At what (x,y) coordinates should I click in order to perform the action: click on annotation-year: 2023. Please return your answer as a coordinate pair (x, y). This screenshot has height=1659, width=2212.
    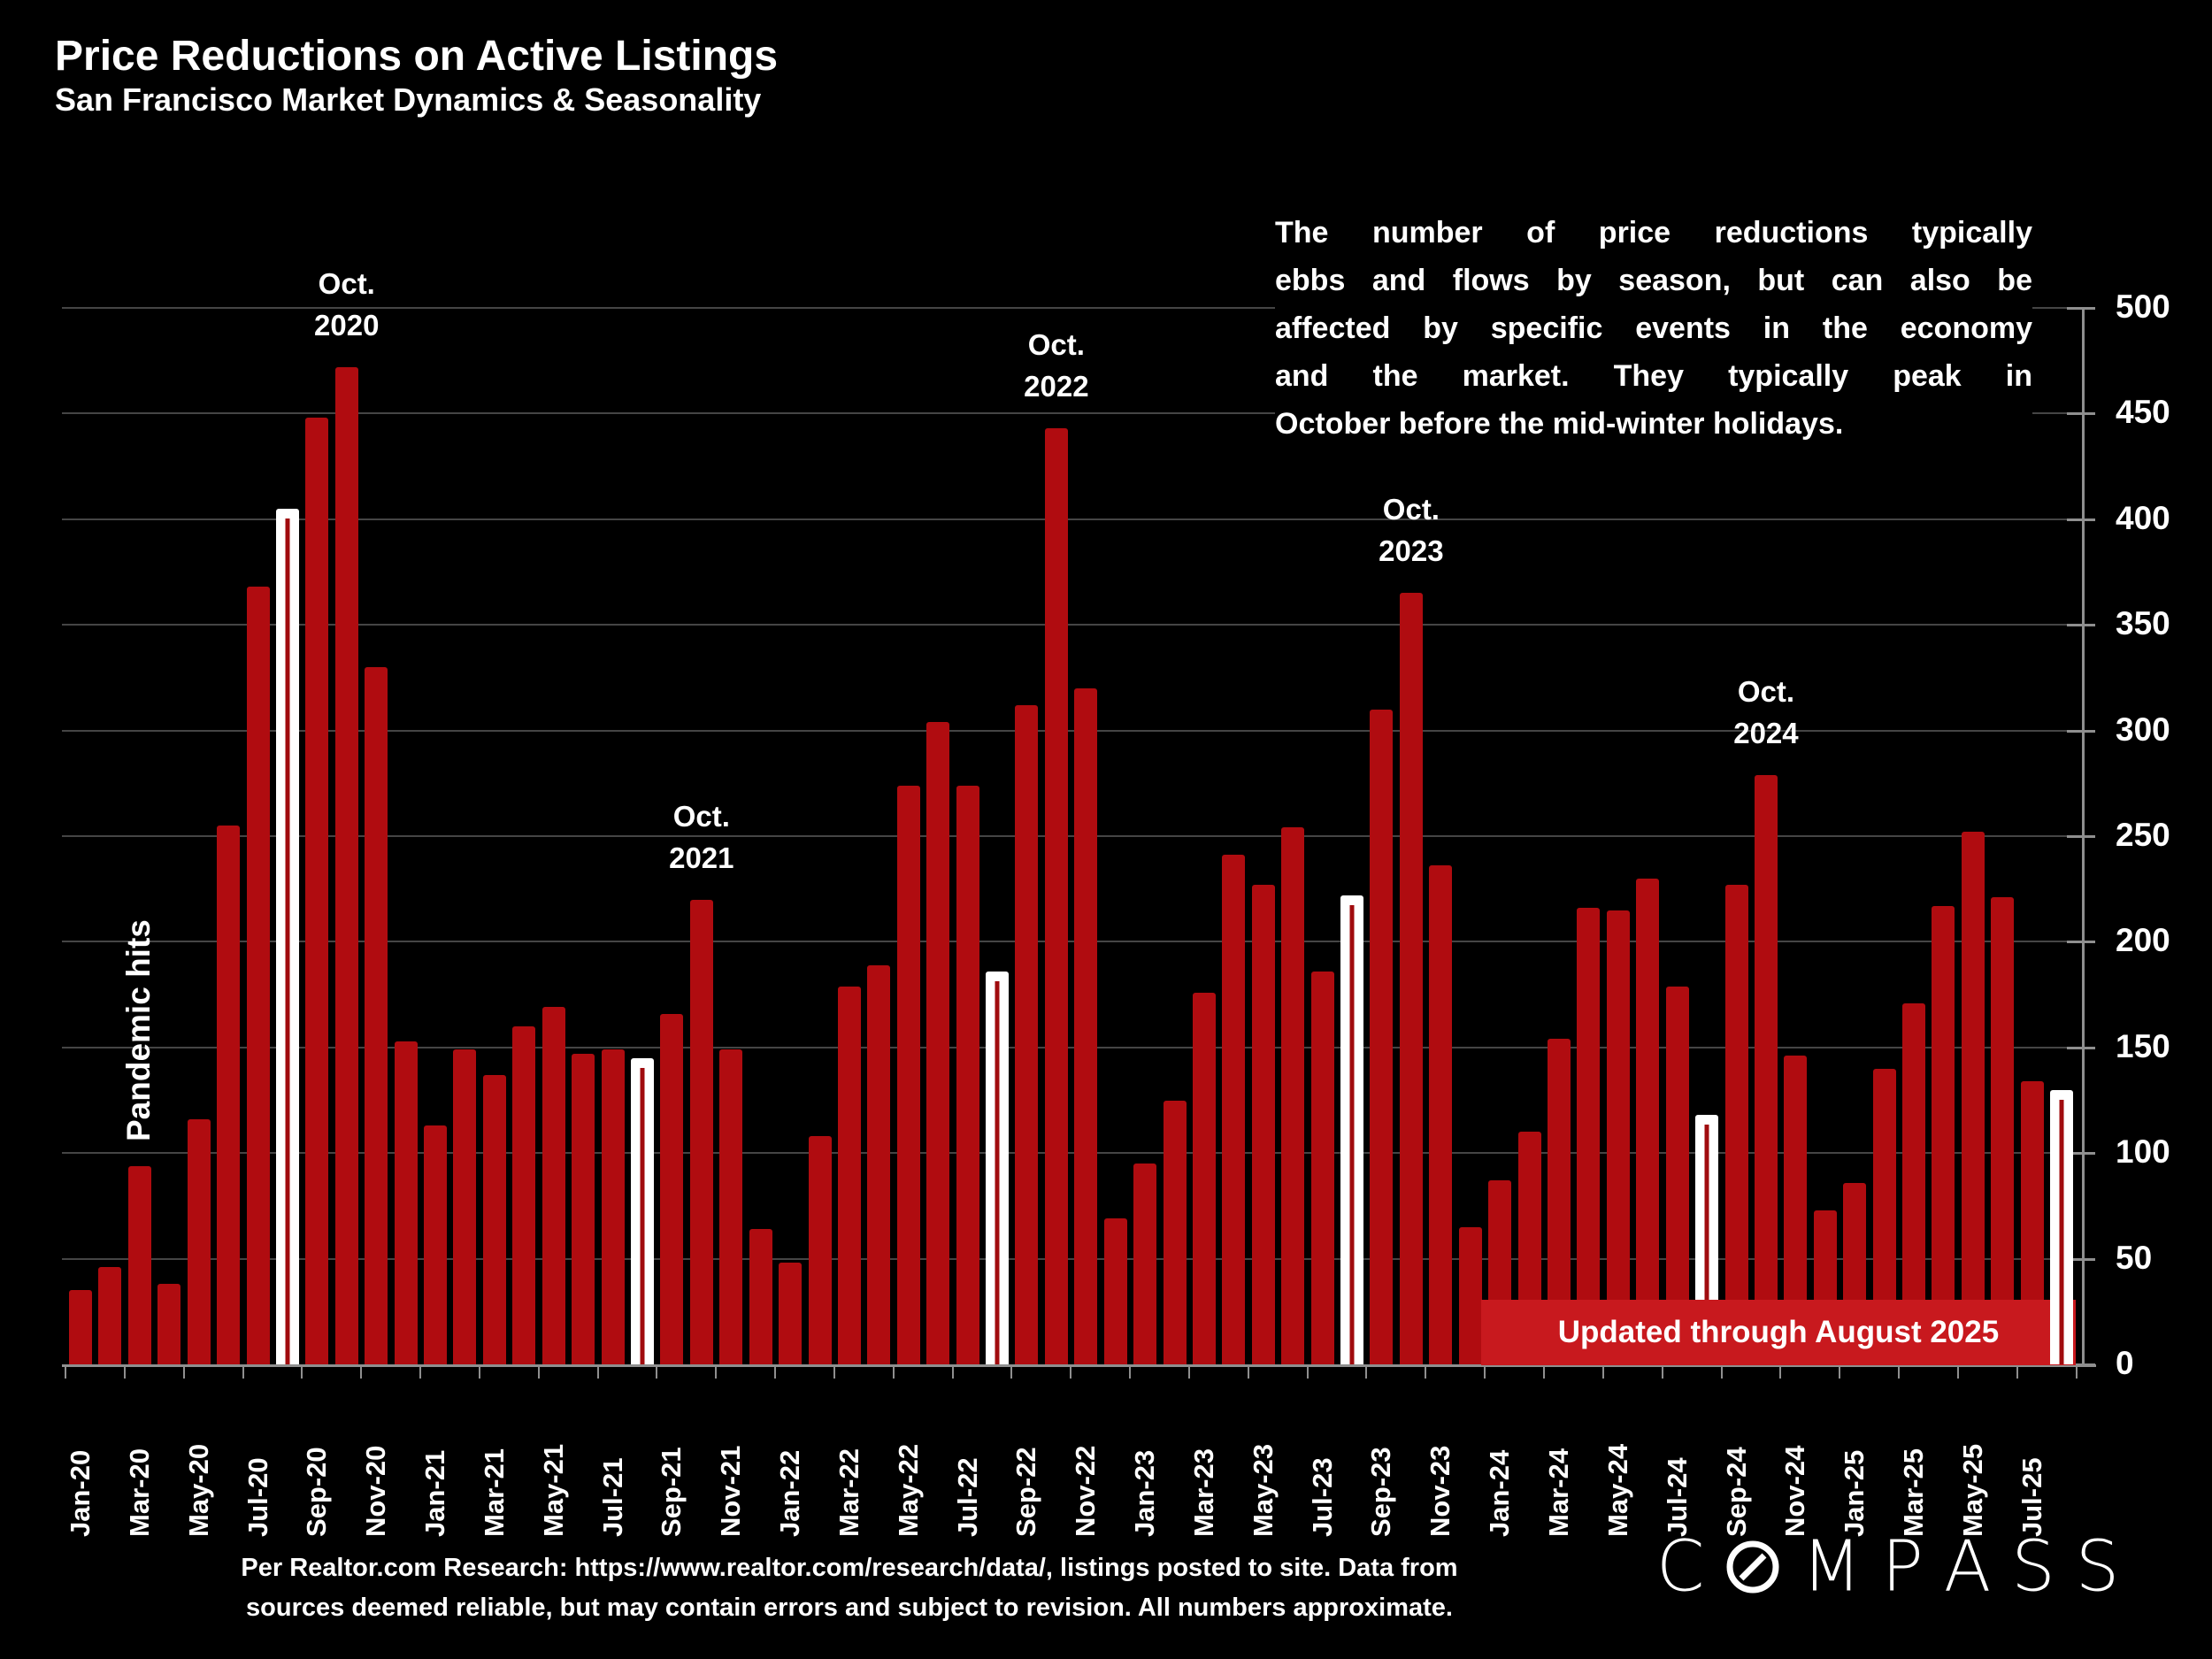
    Looking at the image, I should click on (1412, 551).